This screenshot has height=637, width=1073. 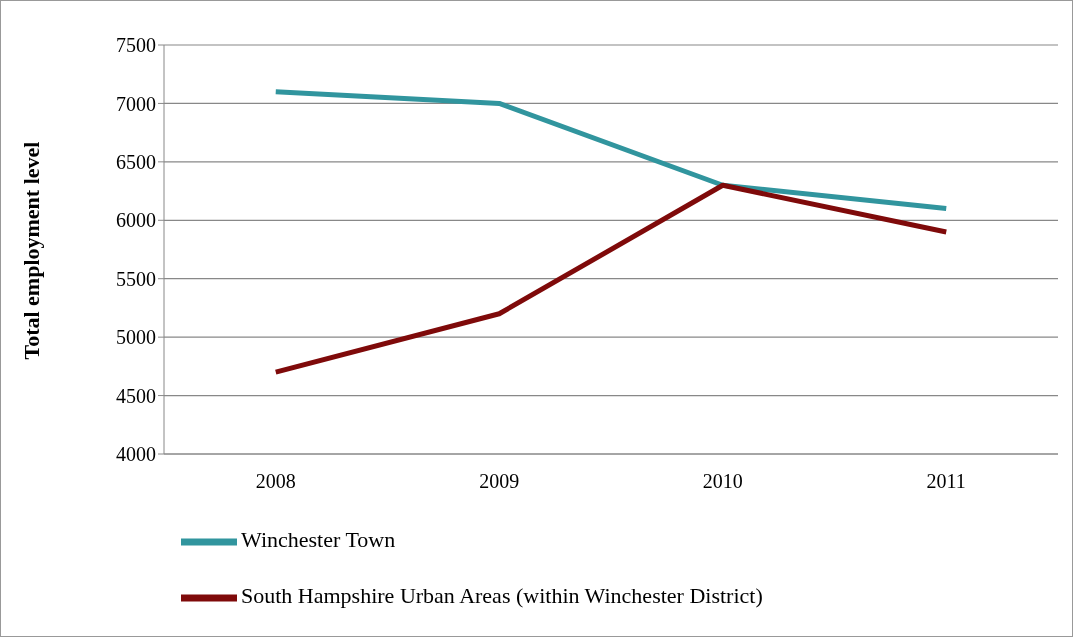 I want to click on y-tick-label: 4000, so click(x=136, y=454).